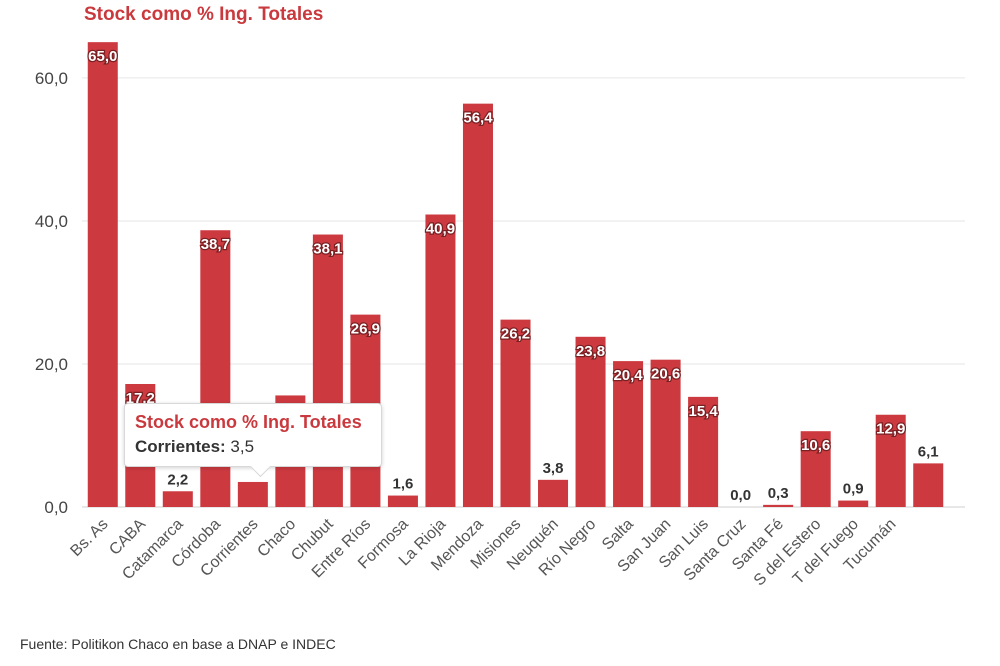 The width and height of the screenshot is (1000, 666). I want to click on tooltip-label: Corrientes:, so click(180, 446).